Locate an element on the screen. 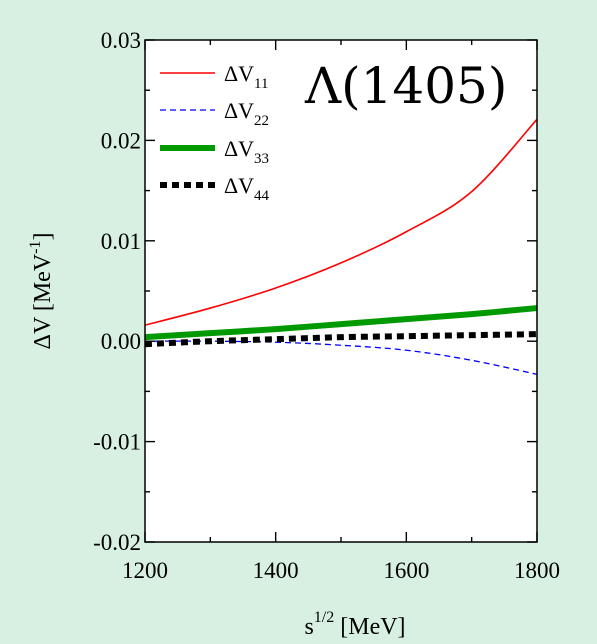 Image resolution: width=597 pixels, height=644 pixels. y-axis-title-sup: -1 is located at coordinates (35, 247).